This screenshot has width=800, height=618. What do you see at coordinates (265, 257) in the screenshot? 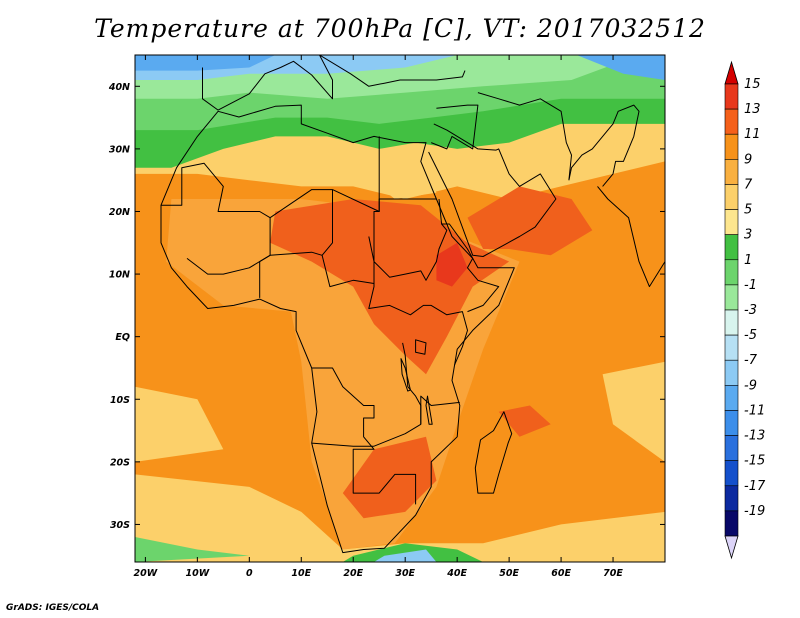
I see `border-sahel` at bounding box center [265, 257].